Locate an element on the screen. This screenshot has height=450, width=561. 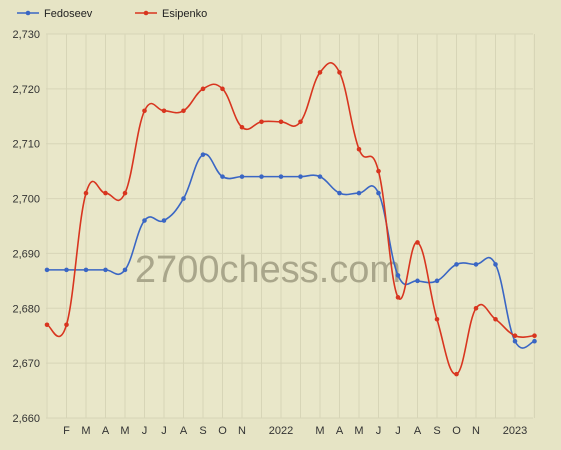
y-tick-label: 2,700 is located at coordinates (26, 200).